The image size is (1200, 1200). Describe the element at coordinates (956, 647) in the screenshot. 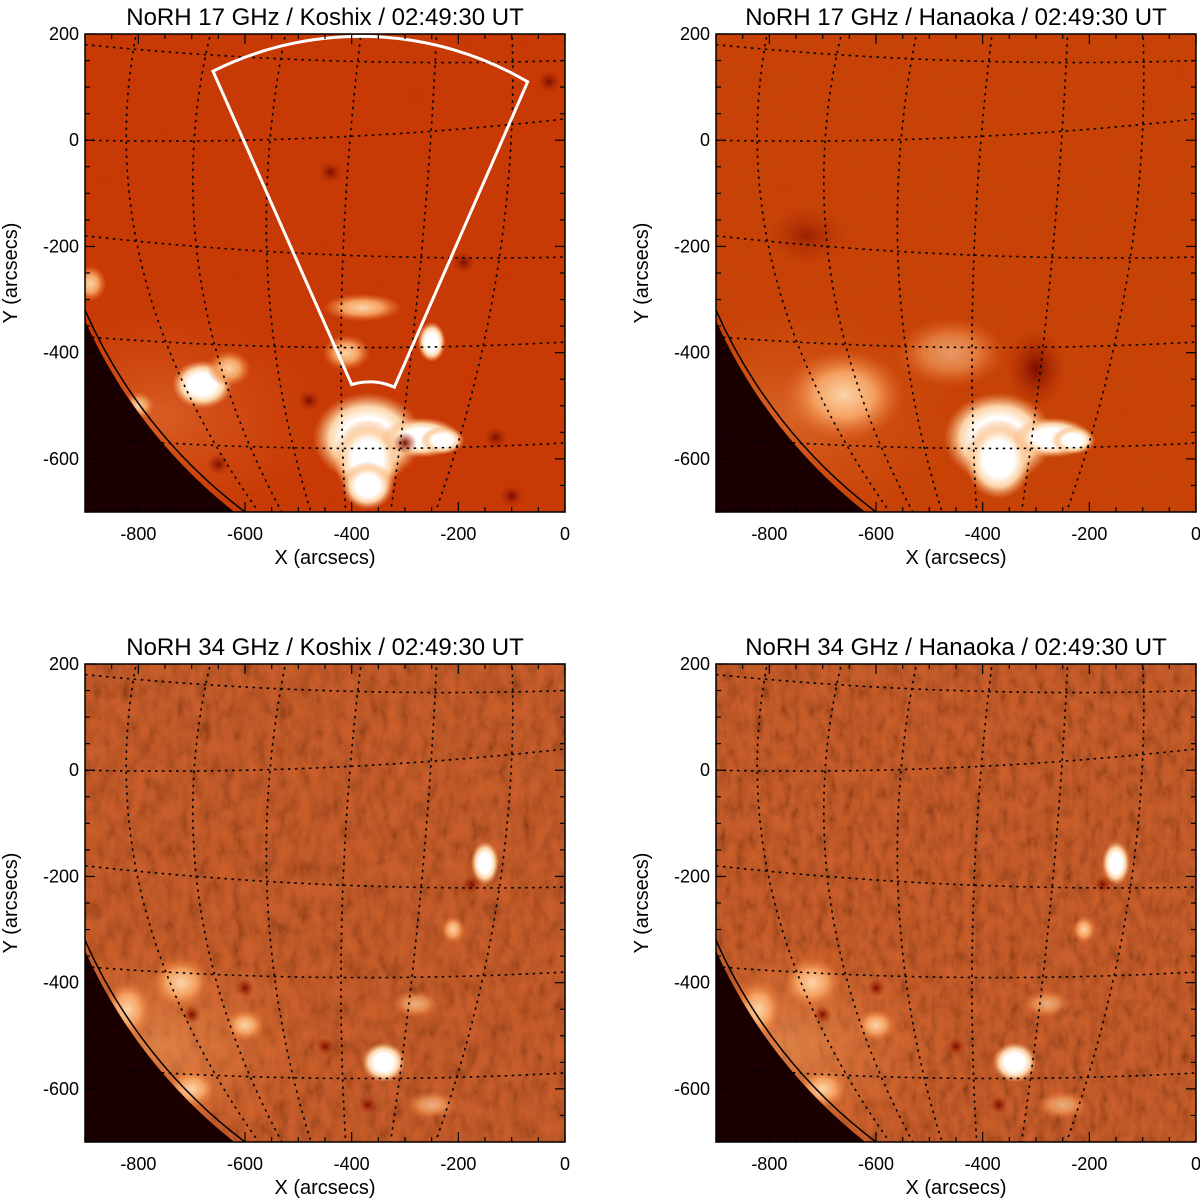

I see `panel-title: NoRH 34 GHz / Hanaoka / 02:49:30 UT` at that location.